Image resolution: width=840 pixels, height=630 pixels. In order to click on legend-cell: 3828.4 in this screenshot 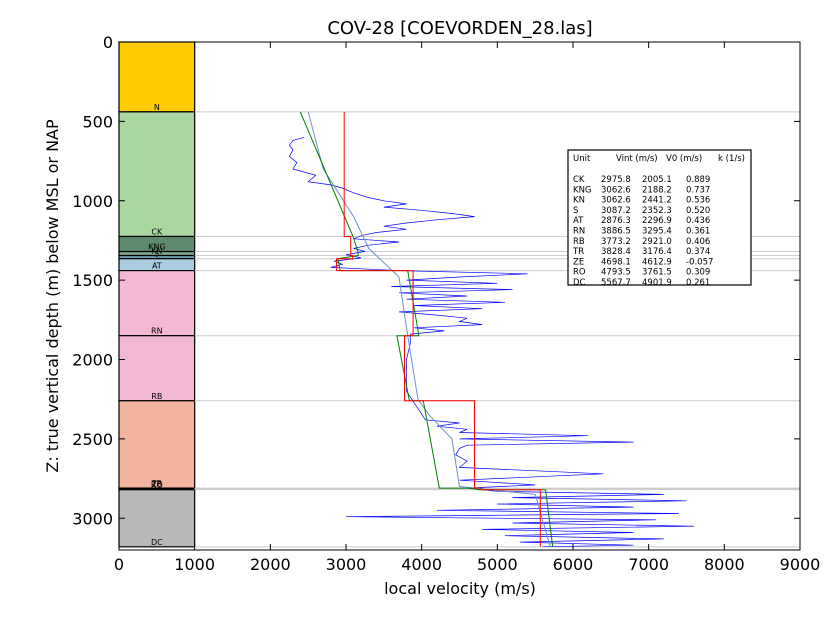, I will do `click(616, 252)`.